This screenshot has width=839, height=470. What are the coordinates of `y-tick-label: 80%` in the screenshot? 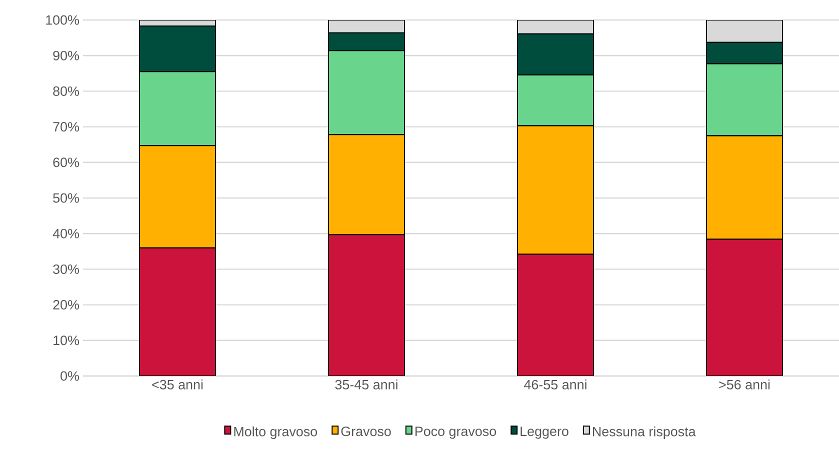 It's located at (66, 91).